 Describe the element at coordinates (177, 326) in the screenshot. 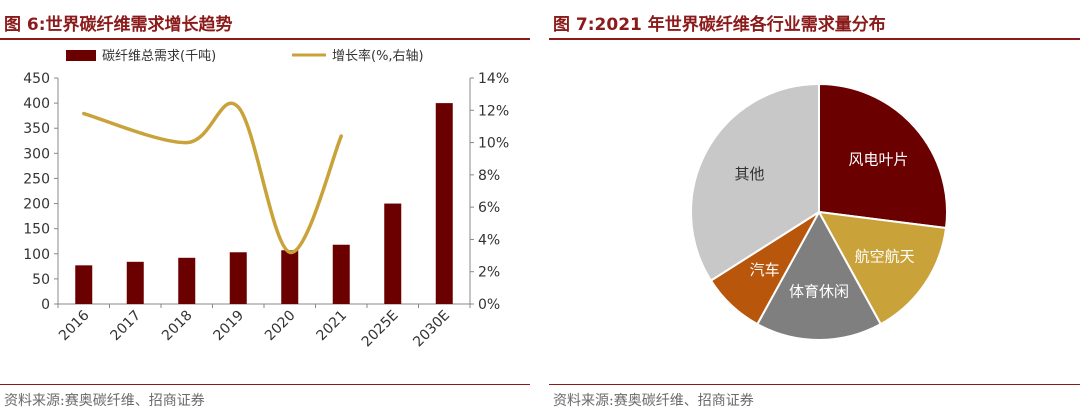

I see `x-tick-label: 2018` at that location.